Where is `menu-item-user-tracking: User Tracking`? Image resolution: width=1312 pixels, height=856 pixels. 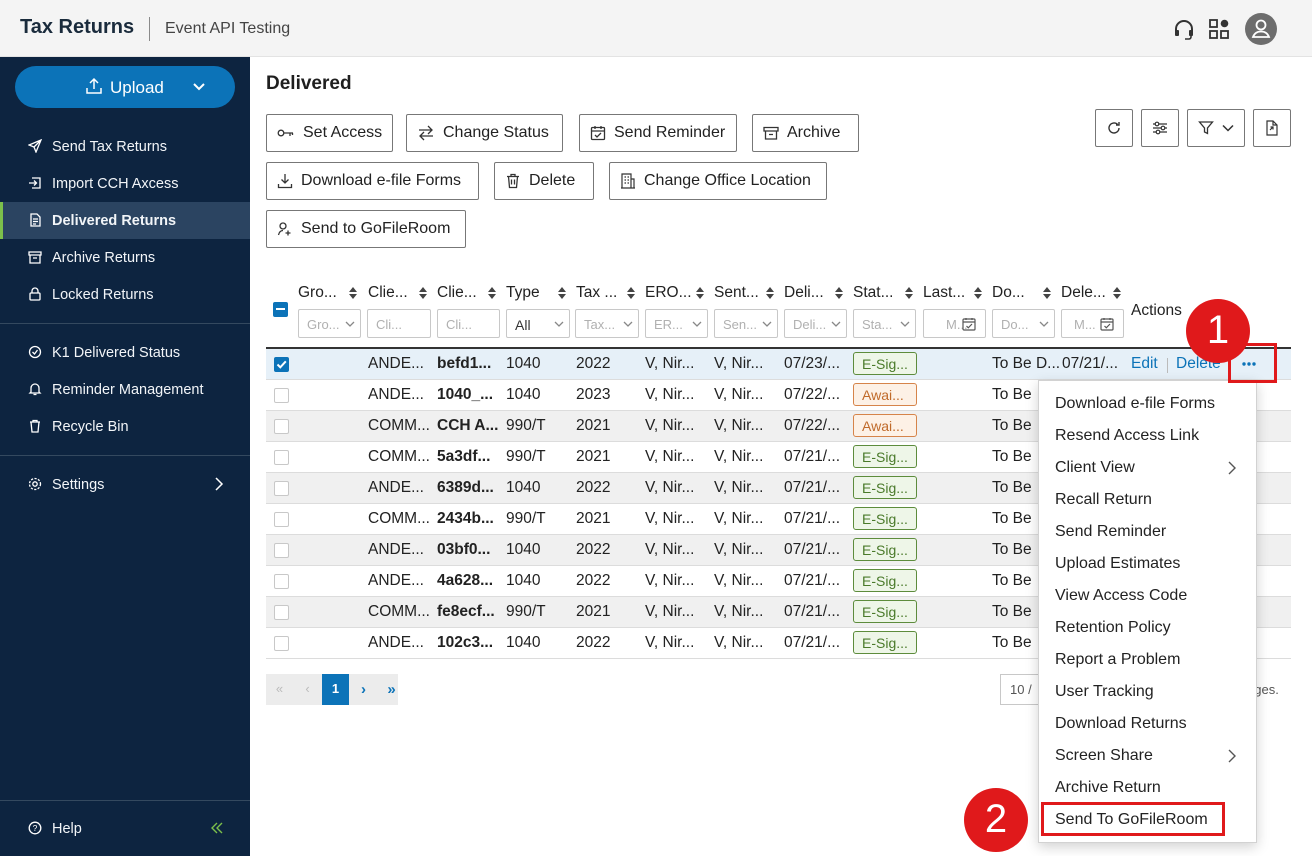 menu-item-user-tracking: User Tracking is located at coordinates (1104, 691).